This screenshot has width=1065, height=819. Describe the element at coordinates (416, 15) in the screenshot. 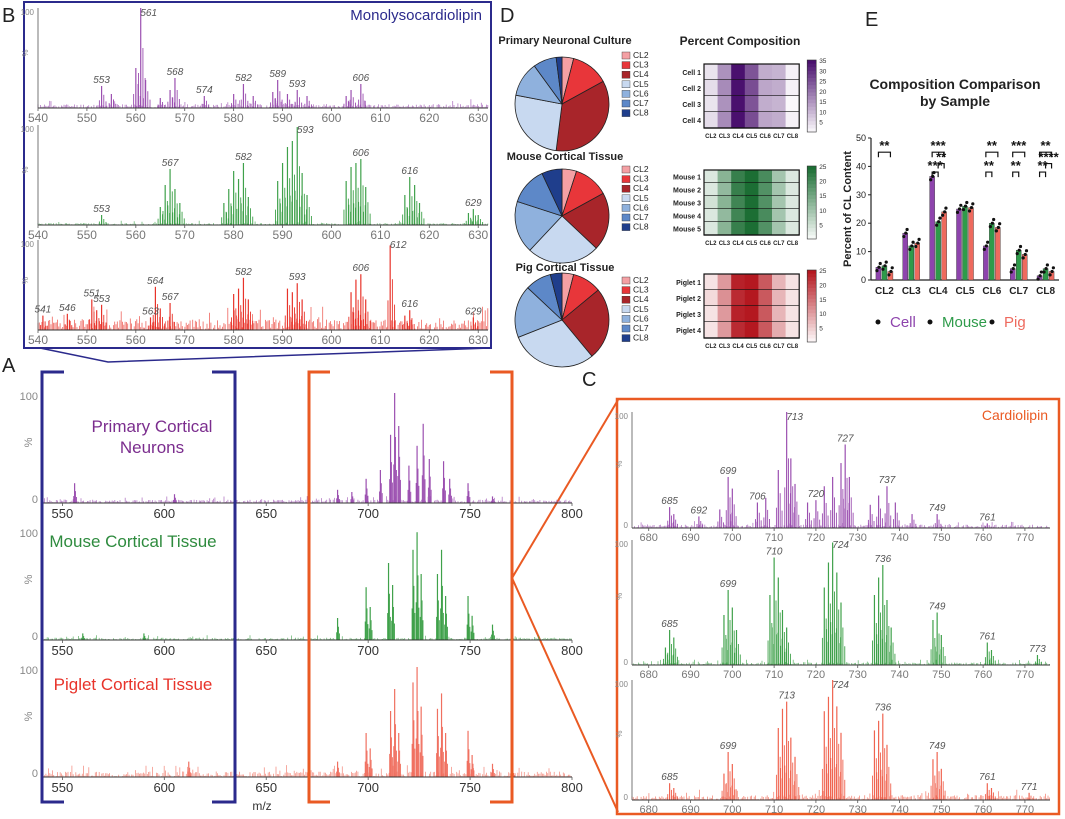

I see `panel-b-title: Monolysocardiolipin` at that location.